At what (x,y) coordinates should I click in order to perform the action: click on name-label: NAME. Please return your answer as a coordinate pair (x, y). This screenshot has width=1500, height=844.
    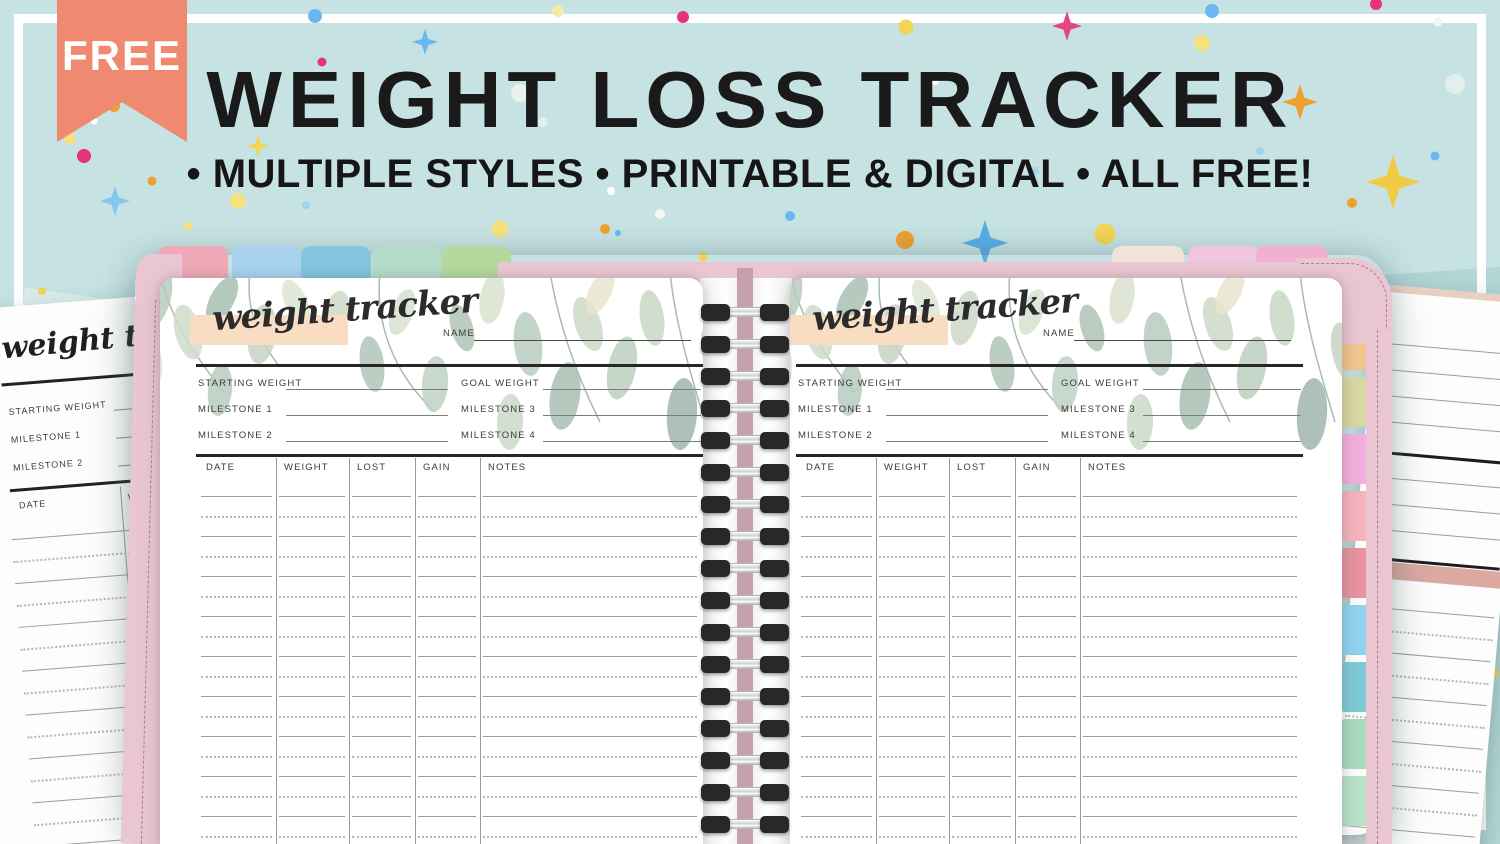
    Looking at the image, I should click on (459, 333).